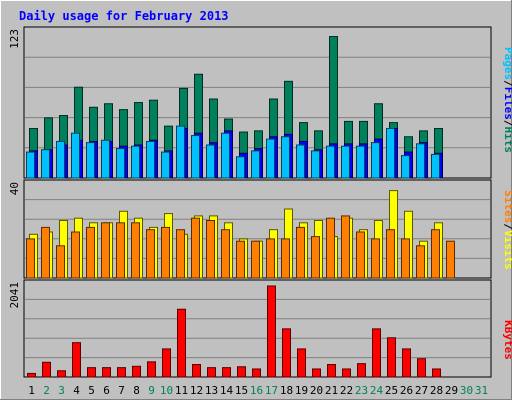 The image size is (512, 400). I want to click on x-tick-label-day-5: 5, so click(91, 390).